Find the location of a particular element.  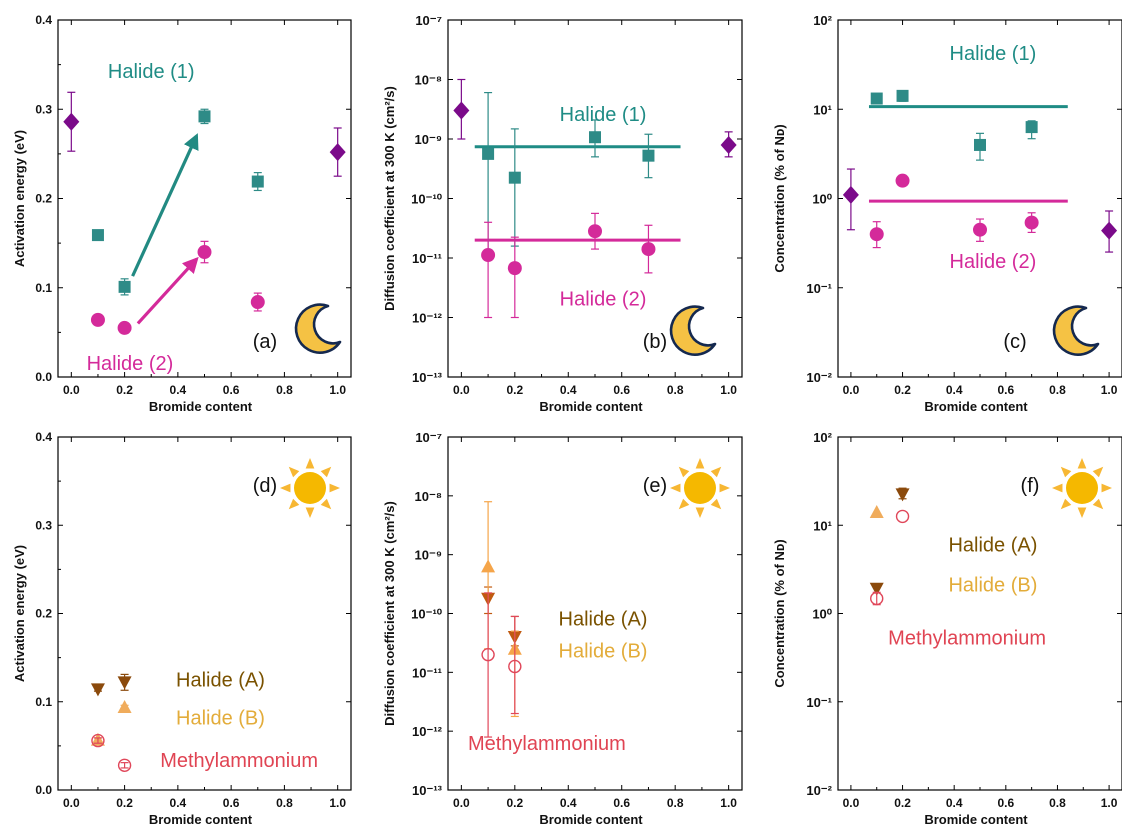

y-tick-label: 0.2 is located at coordinates (43, 614).